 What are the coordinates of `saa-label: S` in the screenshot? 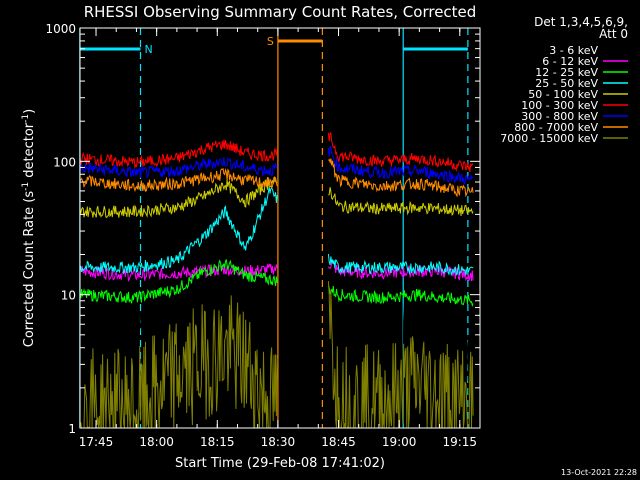 It's located at (270, 41).